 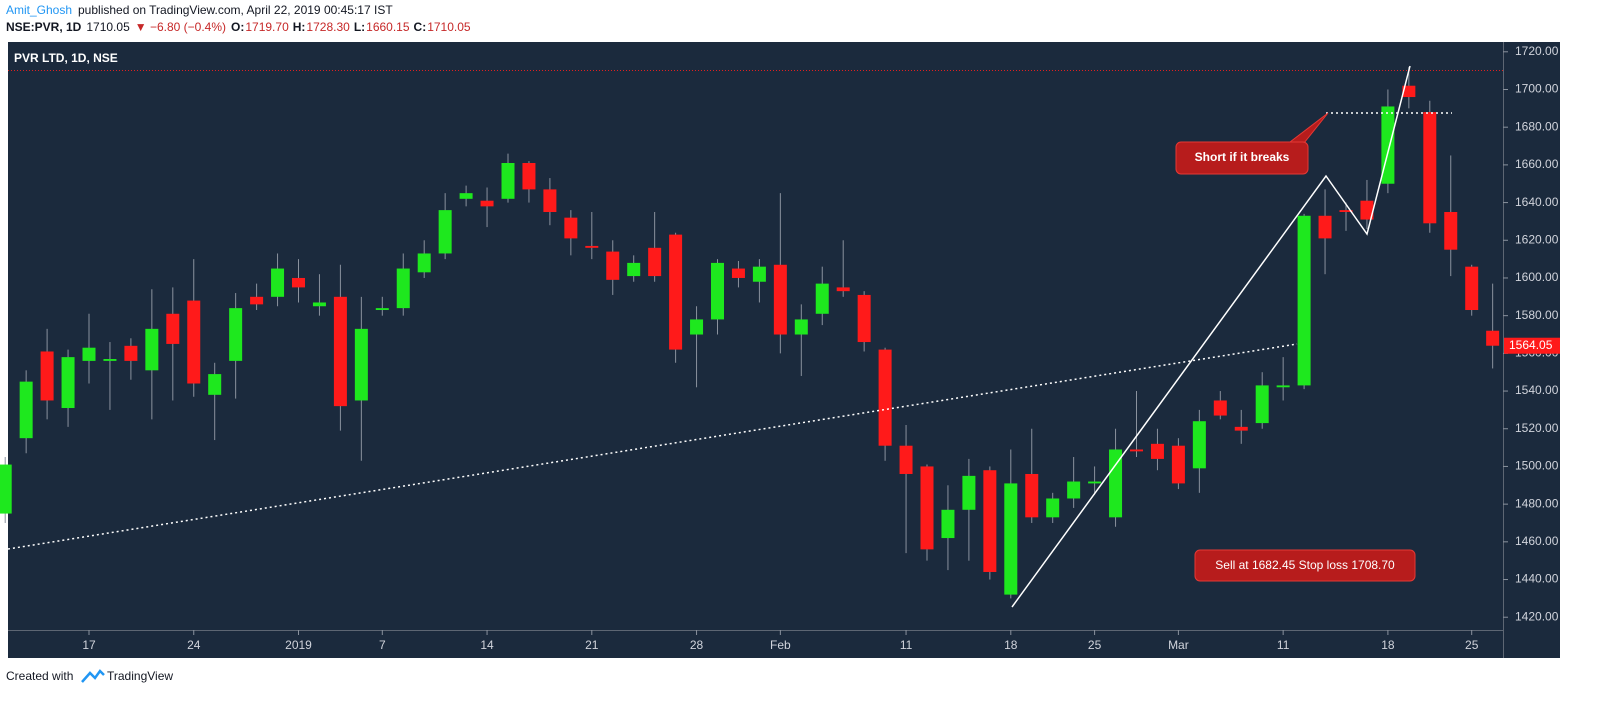 I want to click on logo, so click(x=93, y=676).